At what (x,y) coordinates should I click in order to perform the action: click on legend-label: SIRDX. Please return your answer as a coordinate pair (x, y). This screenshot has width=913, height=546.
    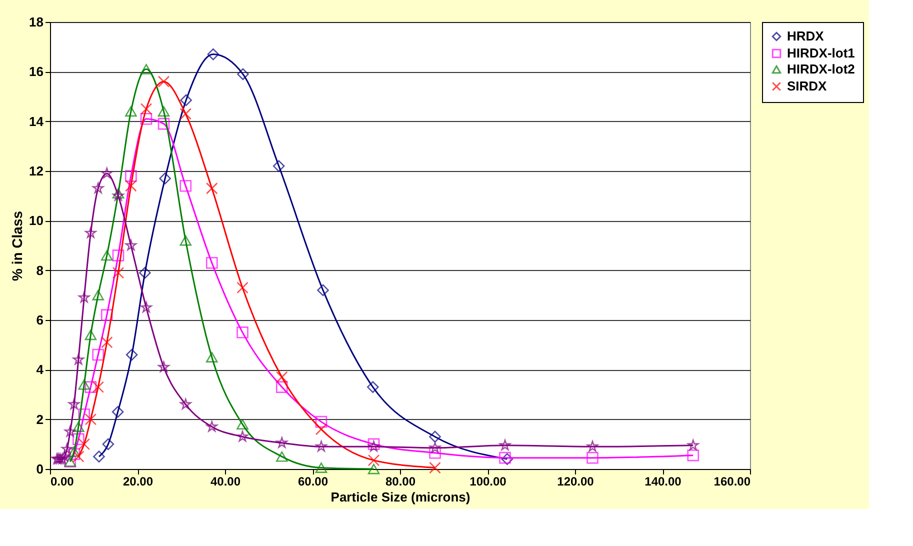
    Looking at the image, I should click on (807, 86).